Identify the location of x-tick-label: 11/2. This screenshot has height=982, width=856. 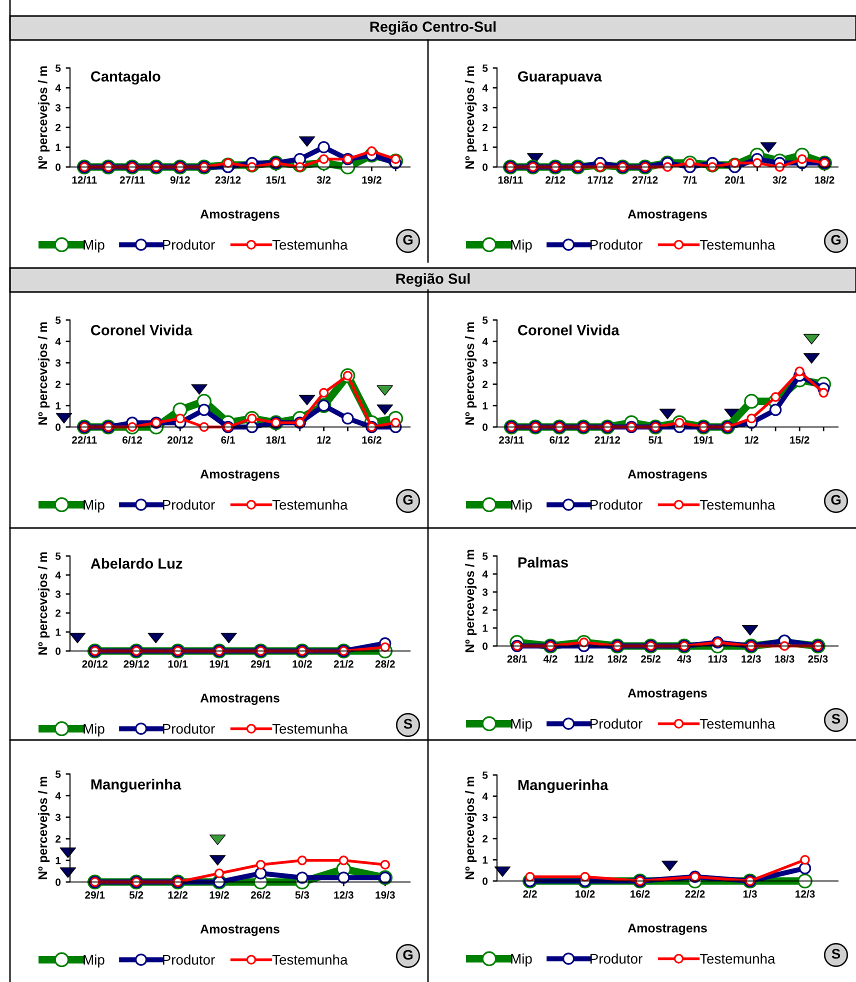
(584, 659).